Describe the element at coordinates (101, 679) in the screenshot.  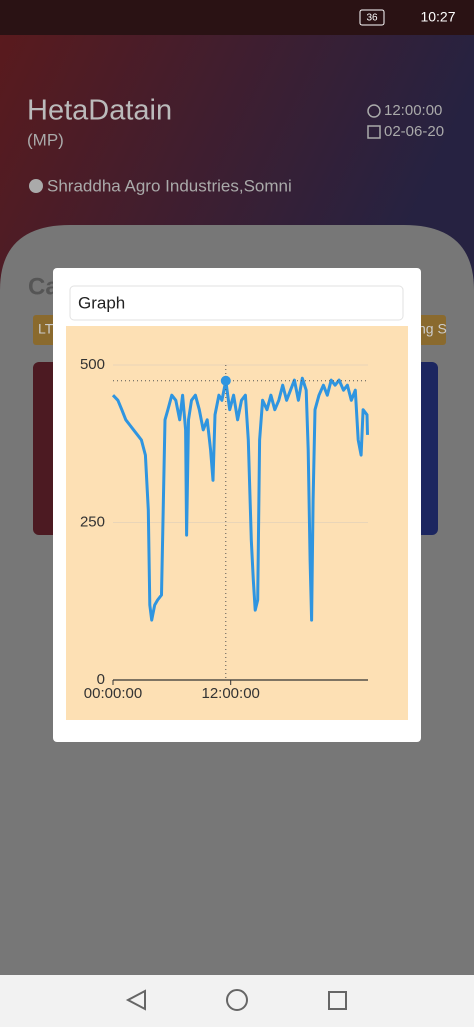
I see `y-tick-label: 0` at that location.